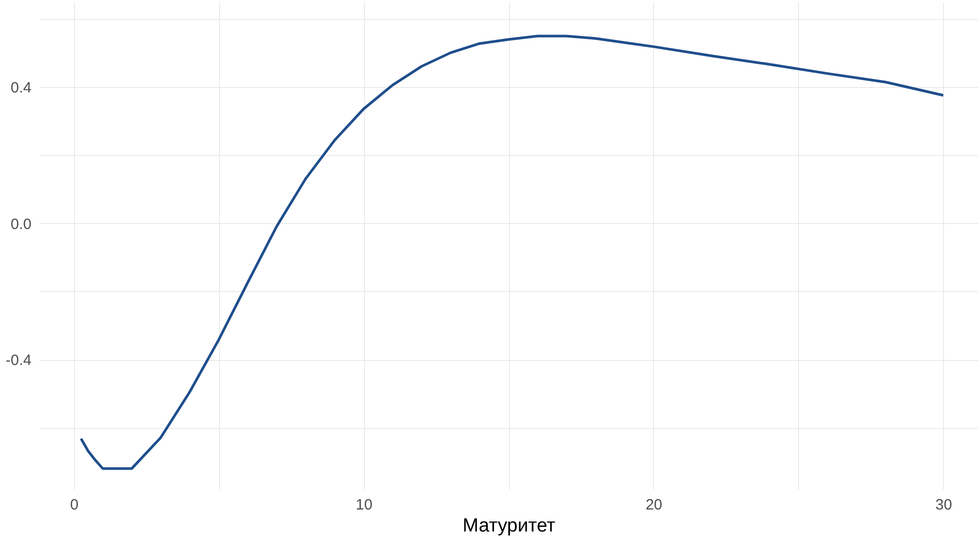 The height and width of the screenshot is (537, 980). What do you see at coordinates (74, 505) in the screenshot?
I see `x-tick-label: 0` at bounding box center [74, 505].